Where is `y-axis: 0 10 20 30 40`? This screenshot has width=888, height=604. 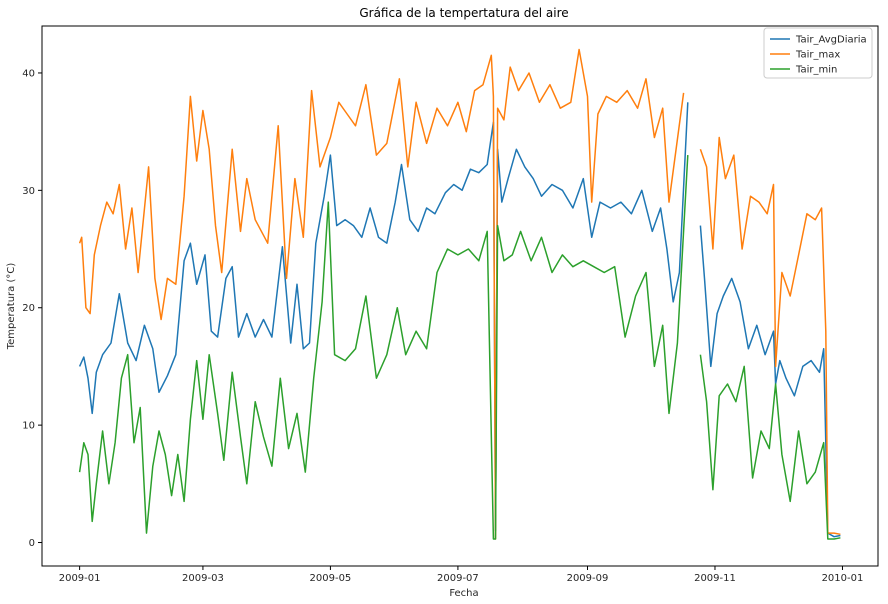
y-axis: 0 10 20 30 40 is located at coordinates (32, 308).